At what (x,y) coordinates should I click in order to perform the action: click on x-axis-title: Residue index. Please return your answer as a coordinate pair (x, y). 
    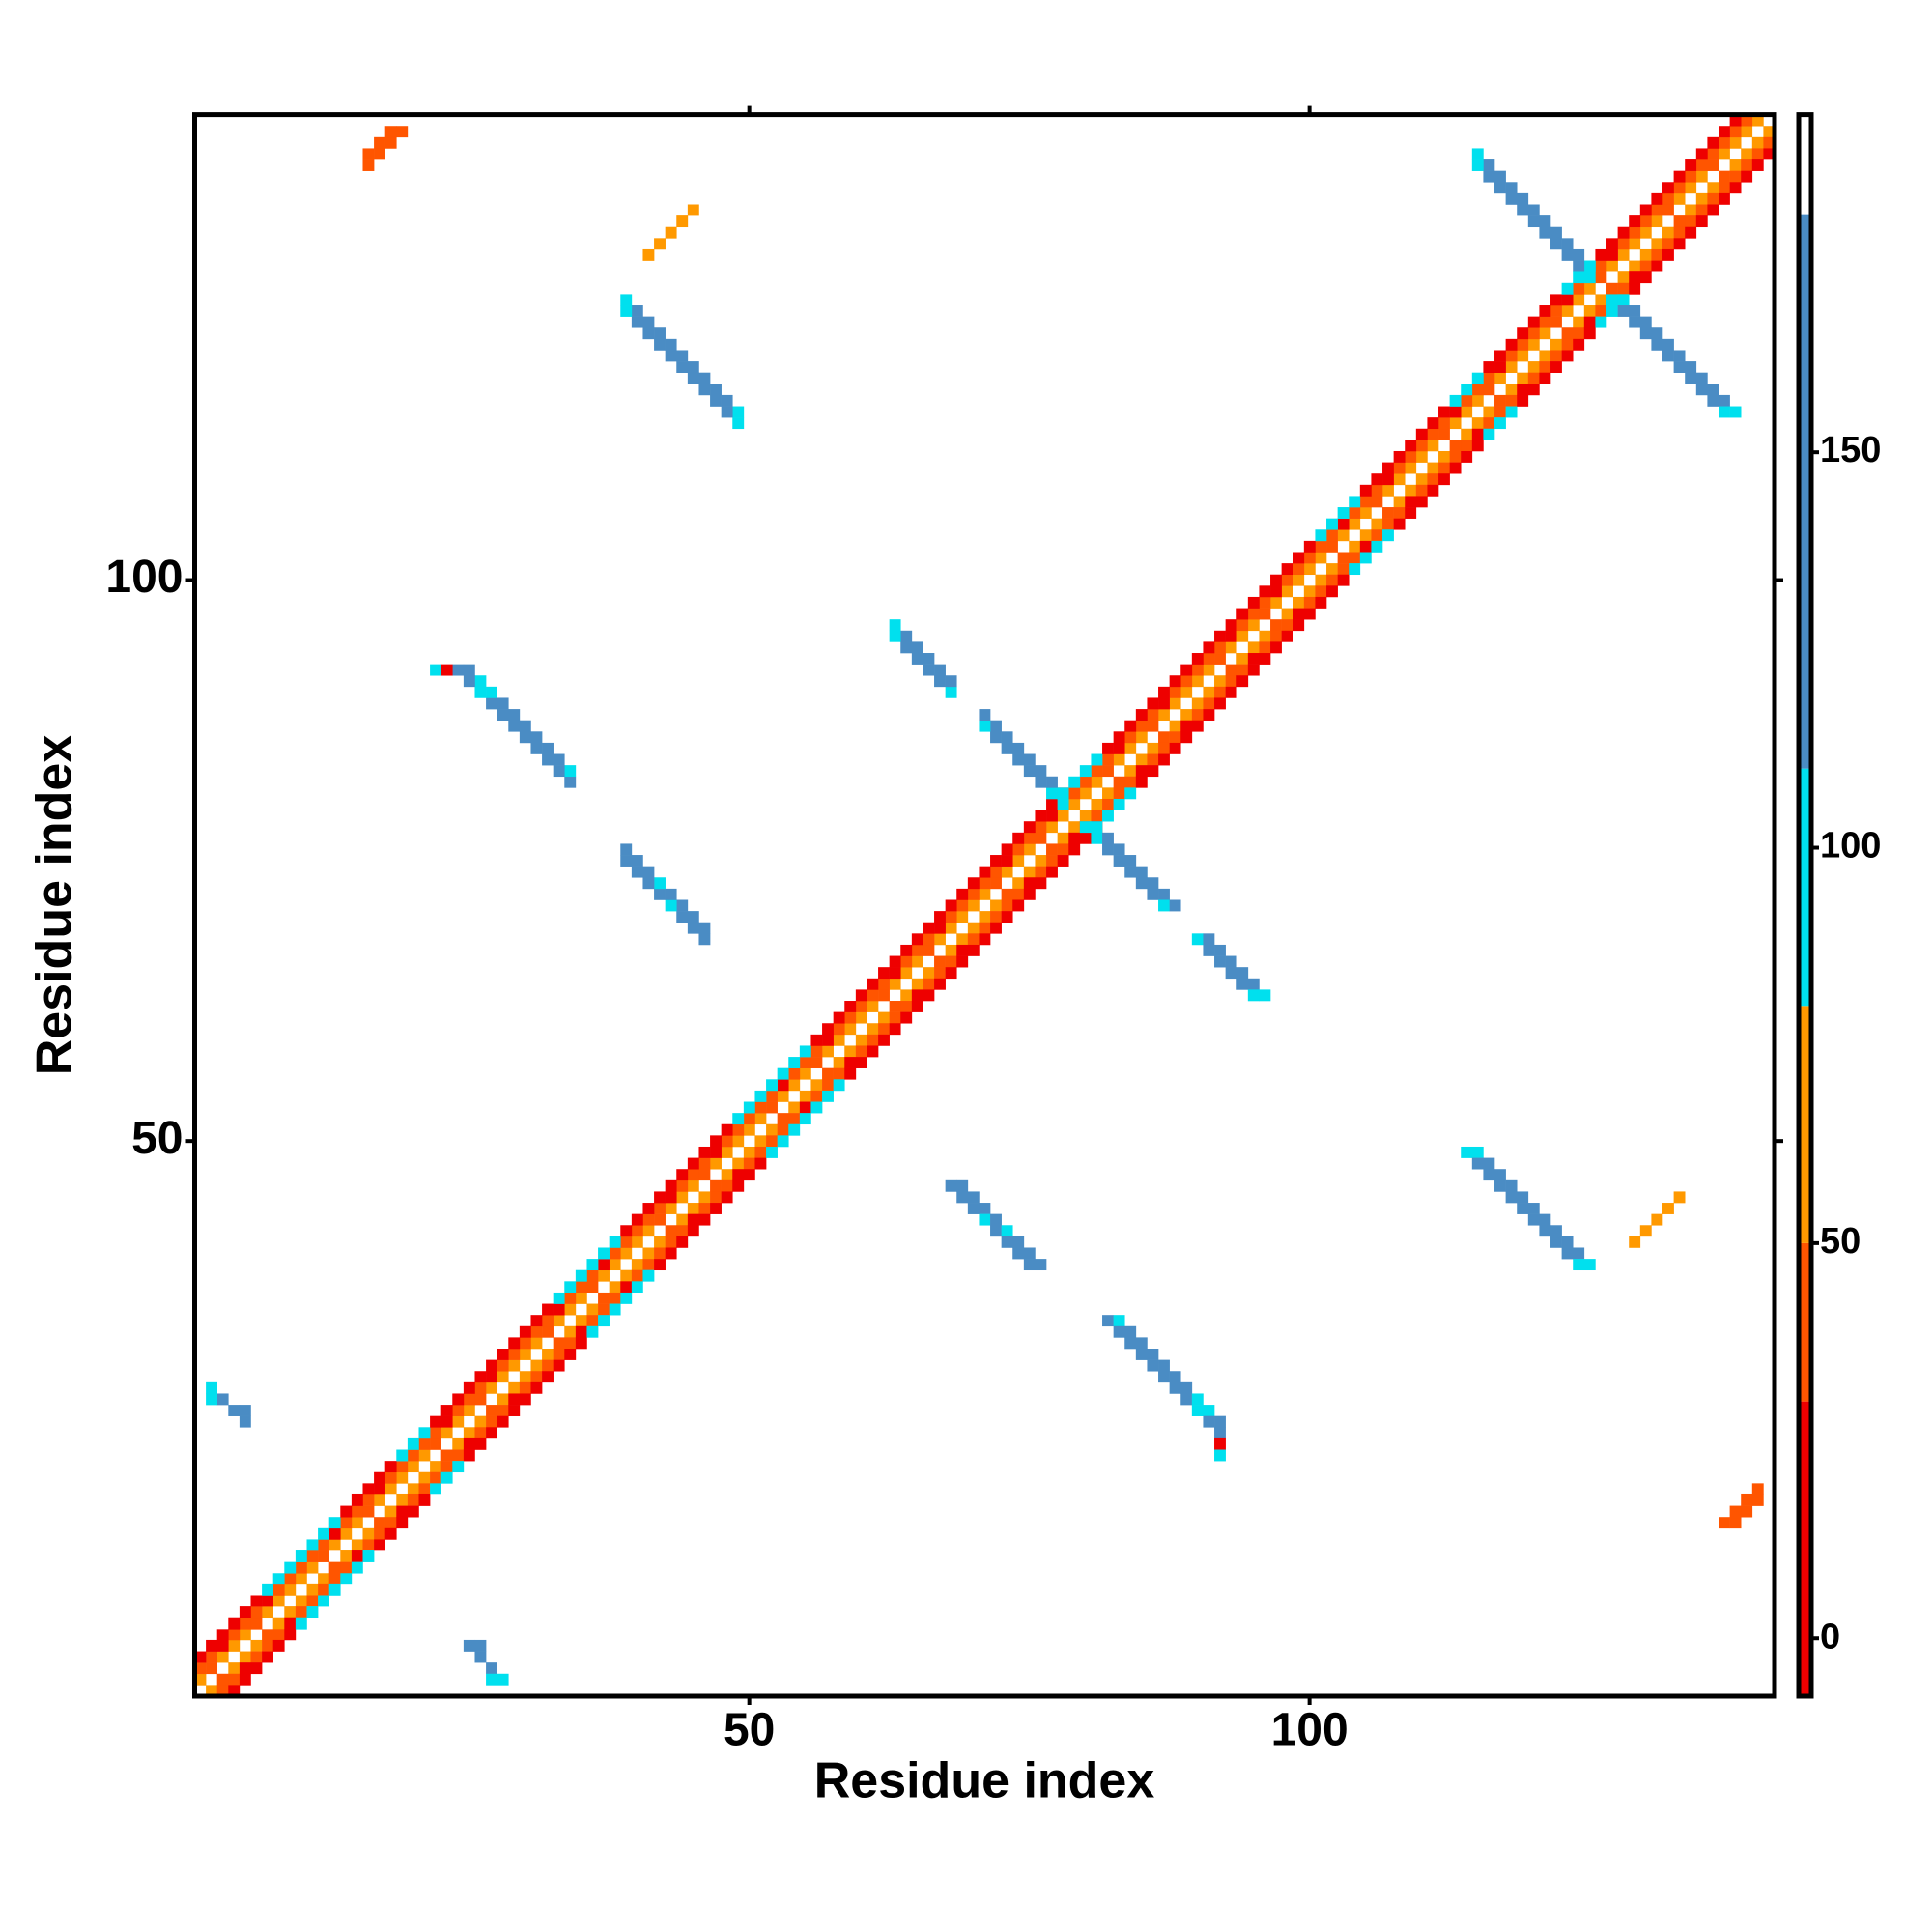
    Looking at the image, I should click on (984, 1781).